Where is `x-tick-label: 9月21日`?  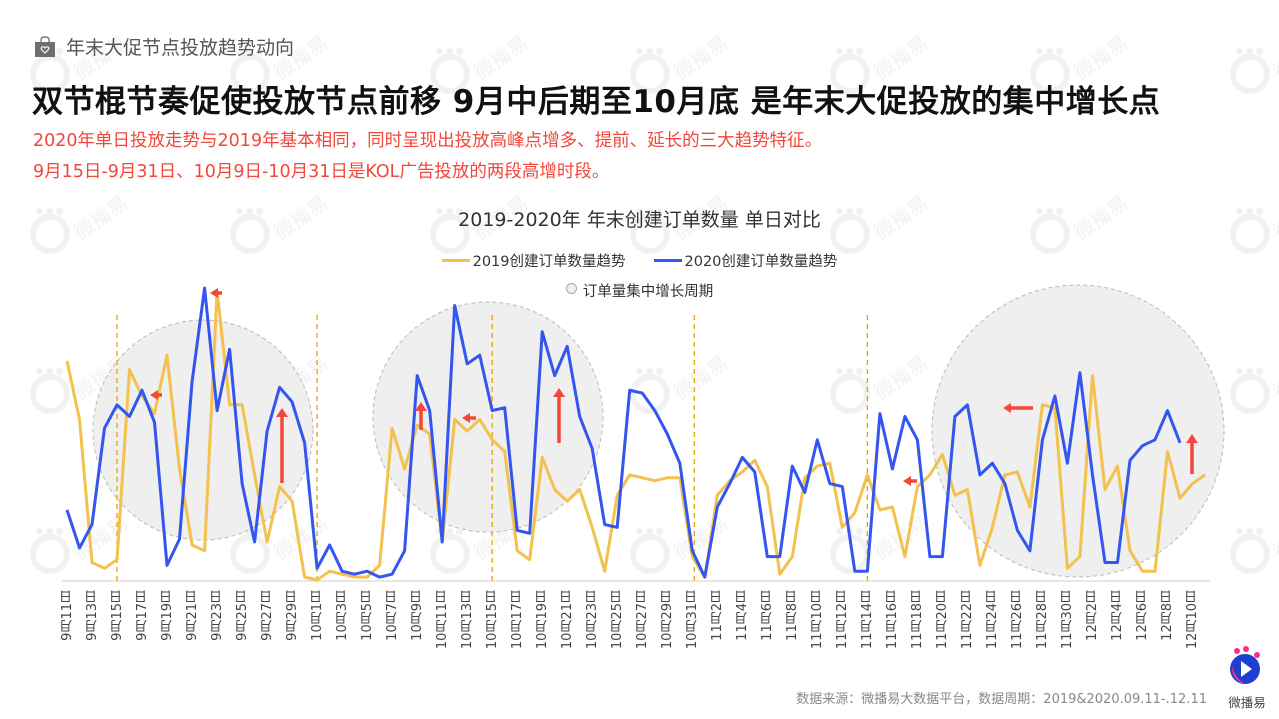
x-tick-label: 9月21日 is located at coordinates (192, 615).